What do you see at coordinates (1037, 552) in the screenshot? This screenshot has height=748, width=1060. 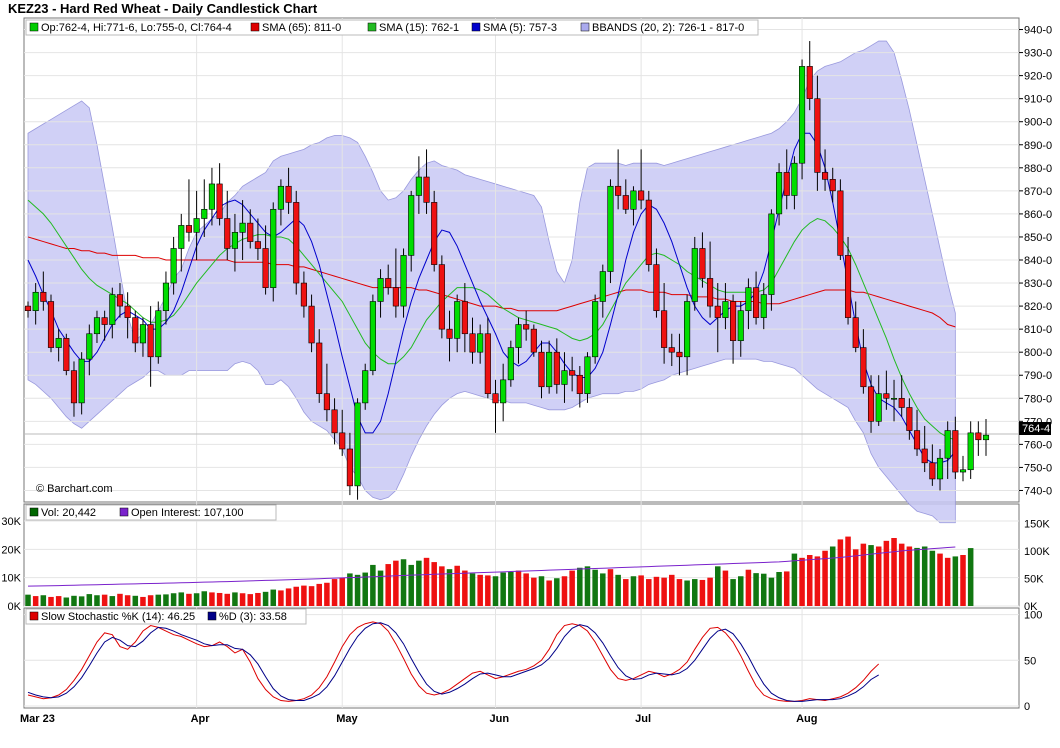 I see `volume-tick-label-right: 100K` at bounding box center [1037, 552].